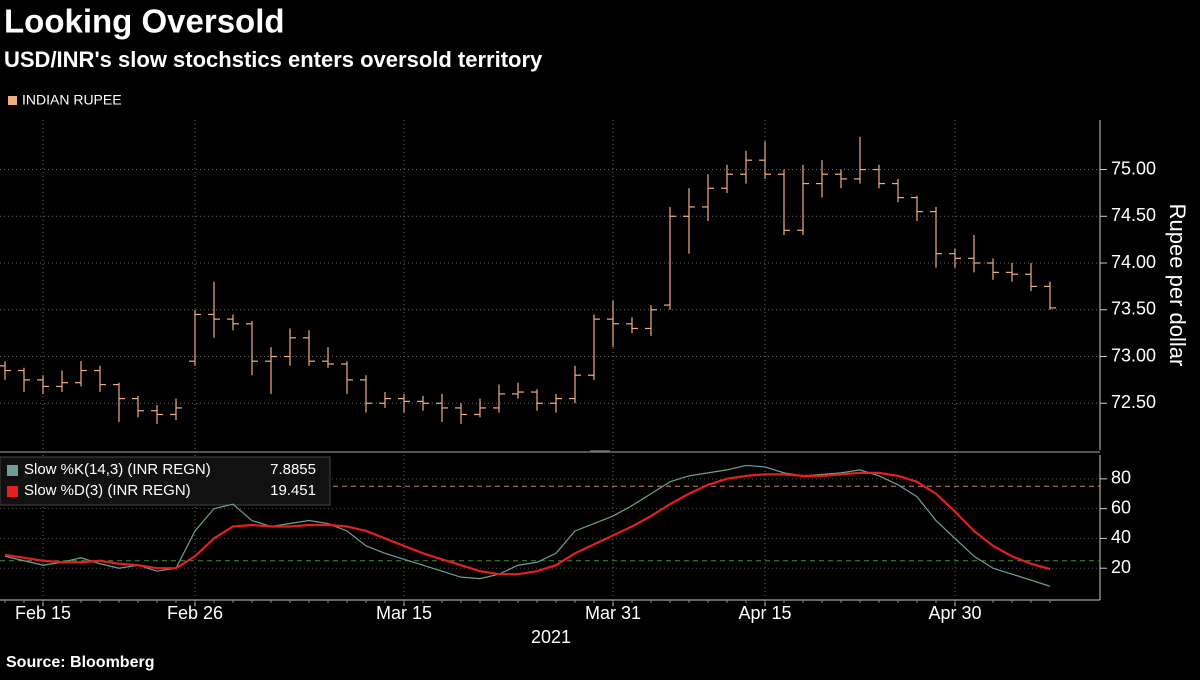 Image resolution: width=1200 pixels, height=680 pixels. I want to click on y-tick-label: 80, so click(1121, 478).